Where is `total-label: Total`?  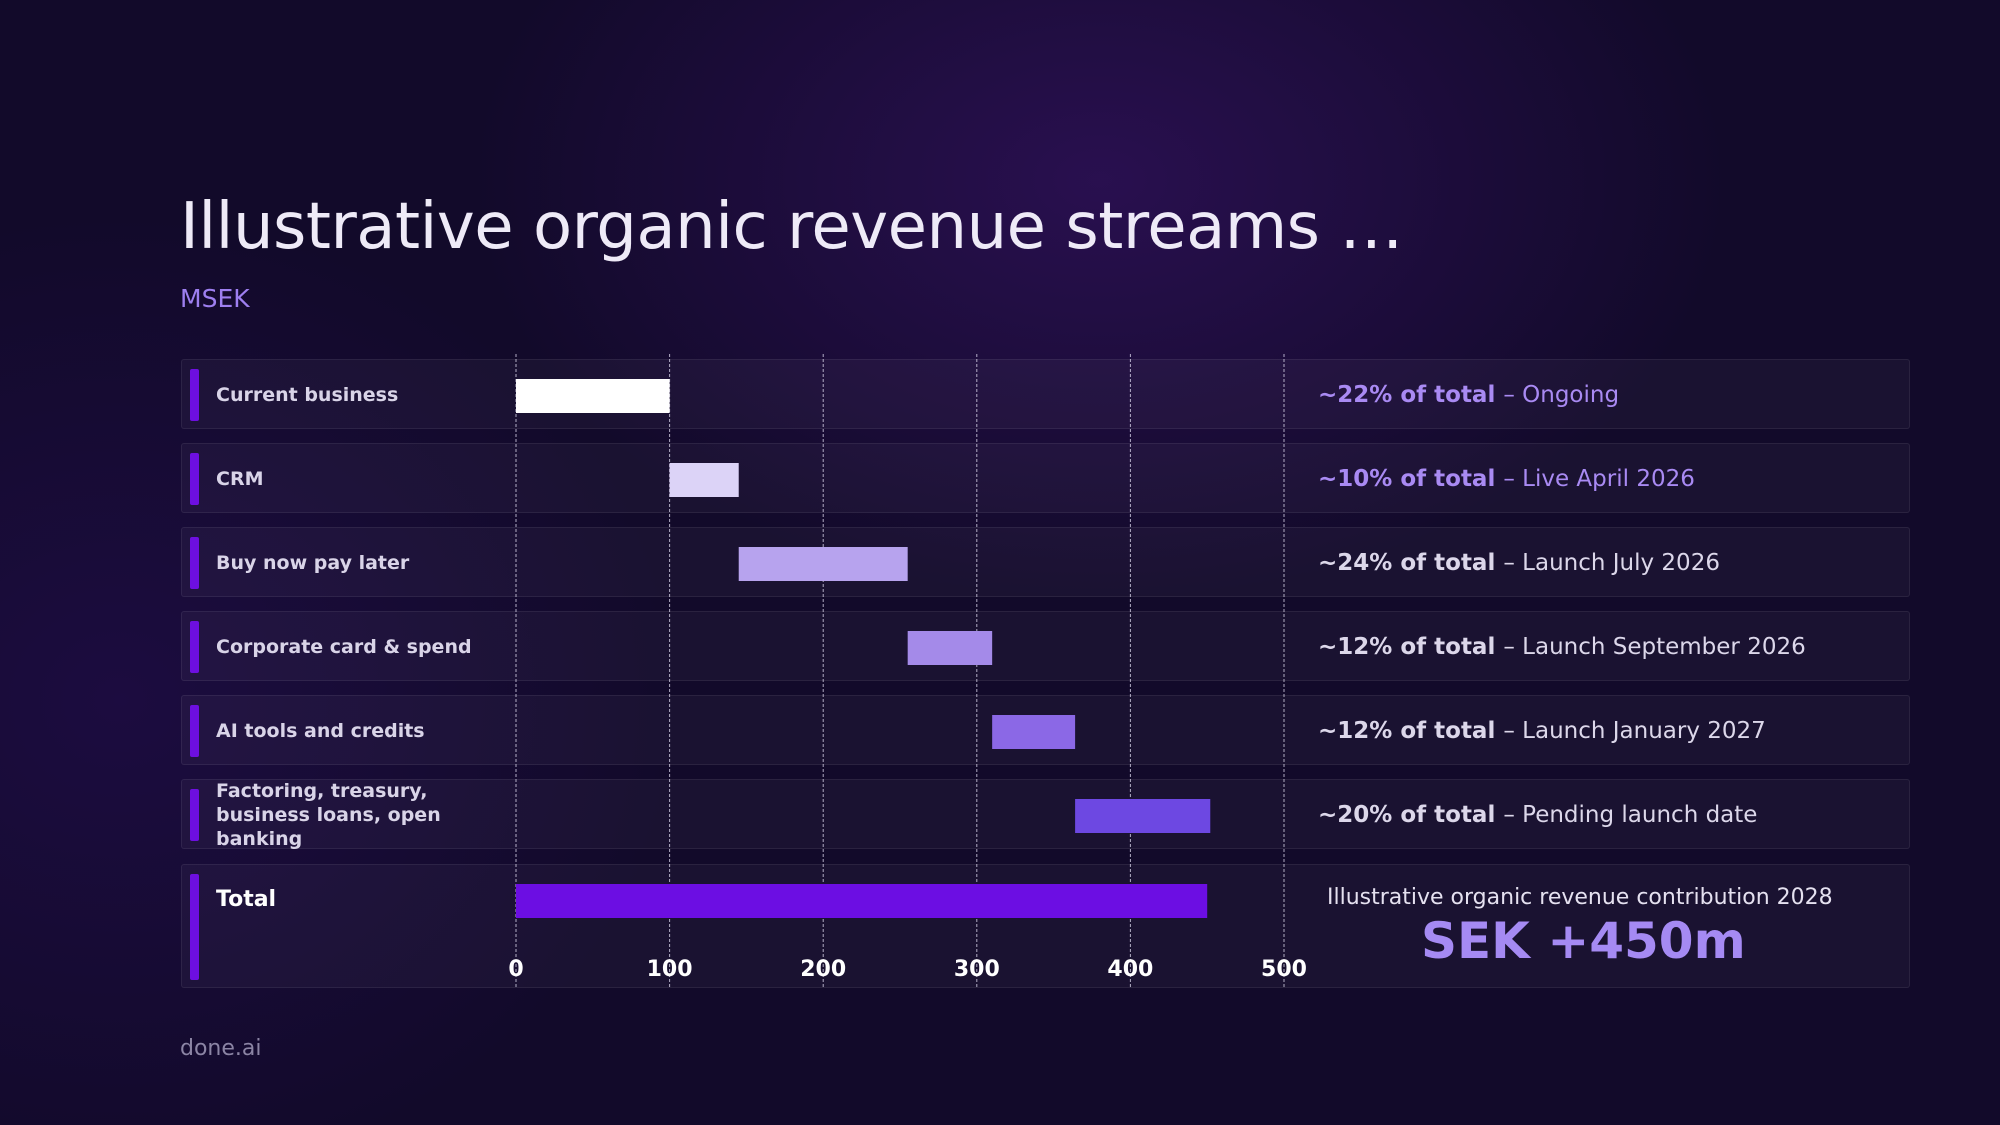 total-label: Total is located at coordinates (246, 899).